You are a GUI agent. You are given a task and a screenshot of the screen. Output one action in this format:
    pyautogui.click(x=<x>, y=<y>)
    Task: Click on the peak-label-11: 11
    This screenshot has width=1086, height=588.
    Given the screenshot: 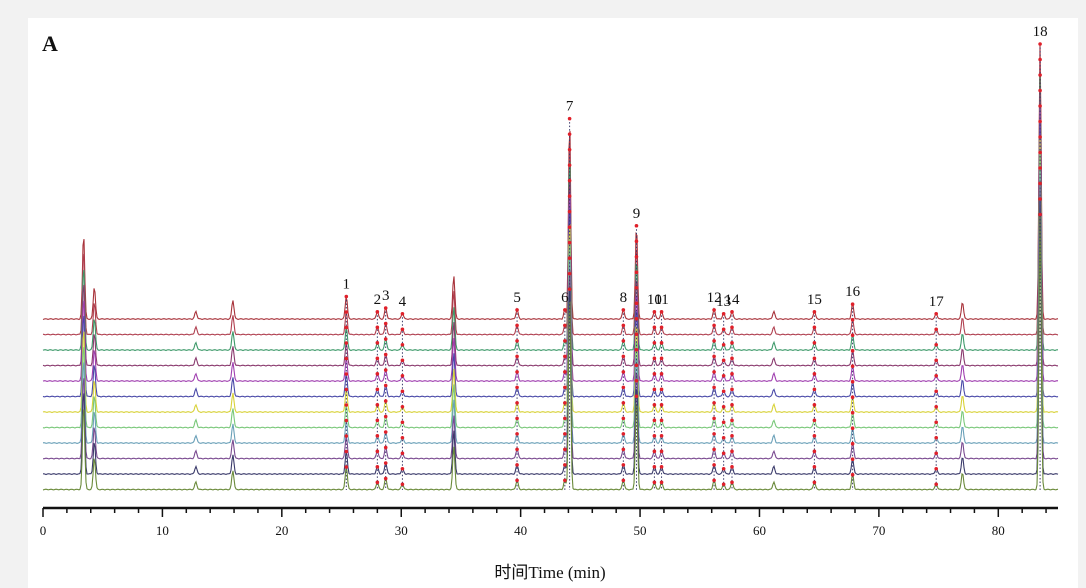 What is the action you would take?
    pyautogui.click(x=661, y=300)
    